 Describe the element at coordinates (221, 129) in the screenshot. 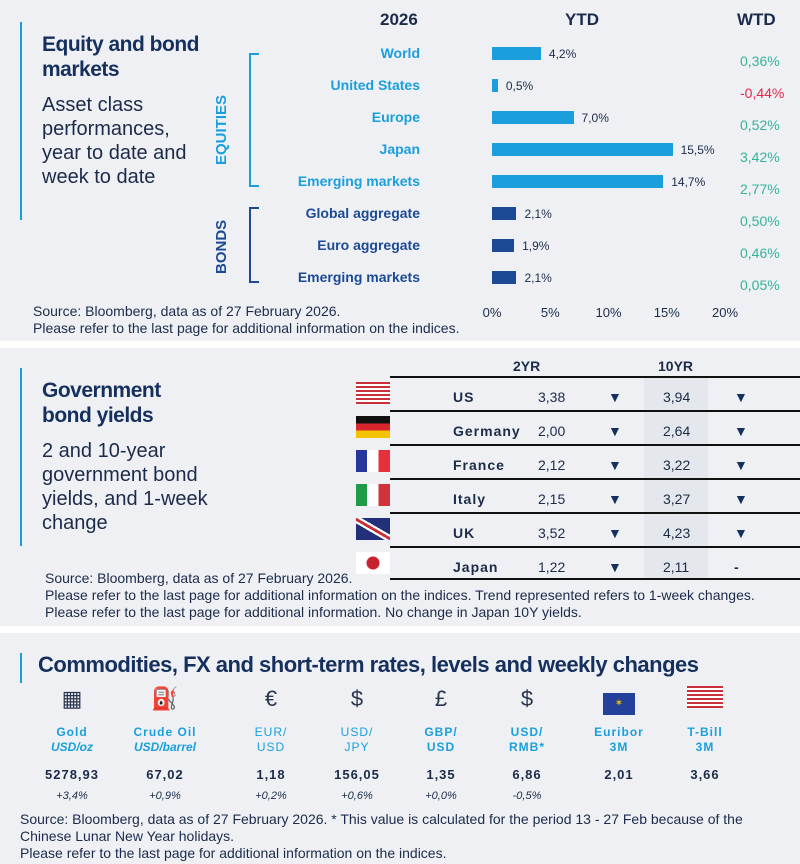

I see `equities-label: EQUITIES` at that location.